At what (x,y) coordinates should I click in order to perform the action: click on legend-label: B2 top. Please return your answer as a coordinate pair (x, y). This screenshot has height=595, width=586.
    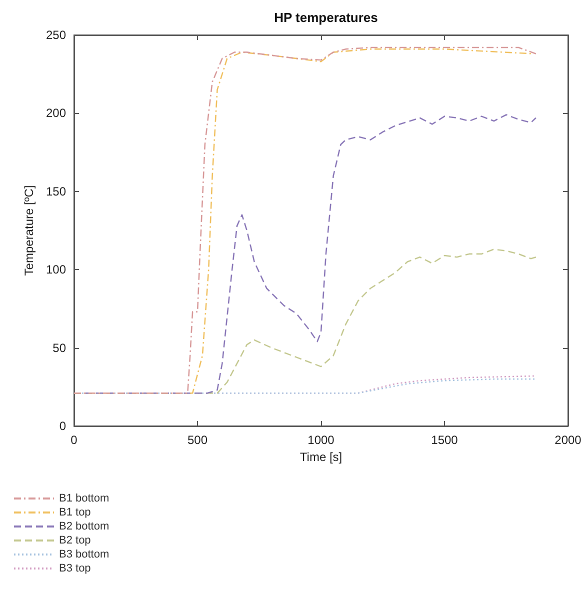
    Looking at the image, I should click on (75, 540).